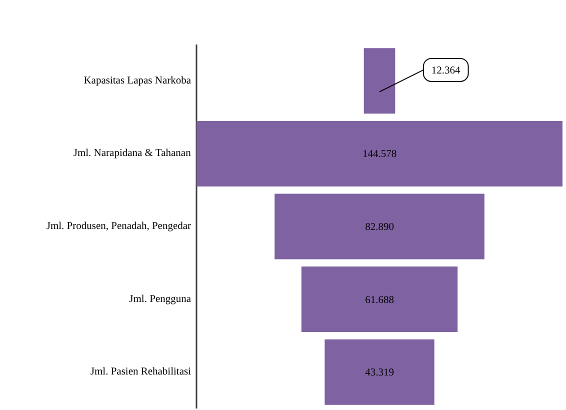 The height and width of the screenshot is (410, 566). I want to click on category-label: Jml. Produsen, Penadah, Pengedar, so click(119, 226).